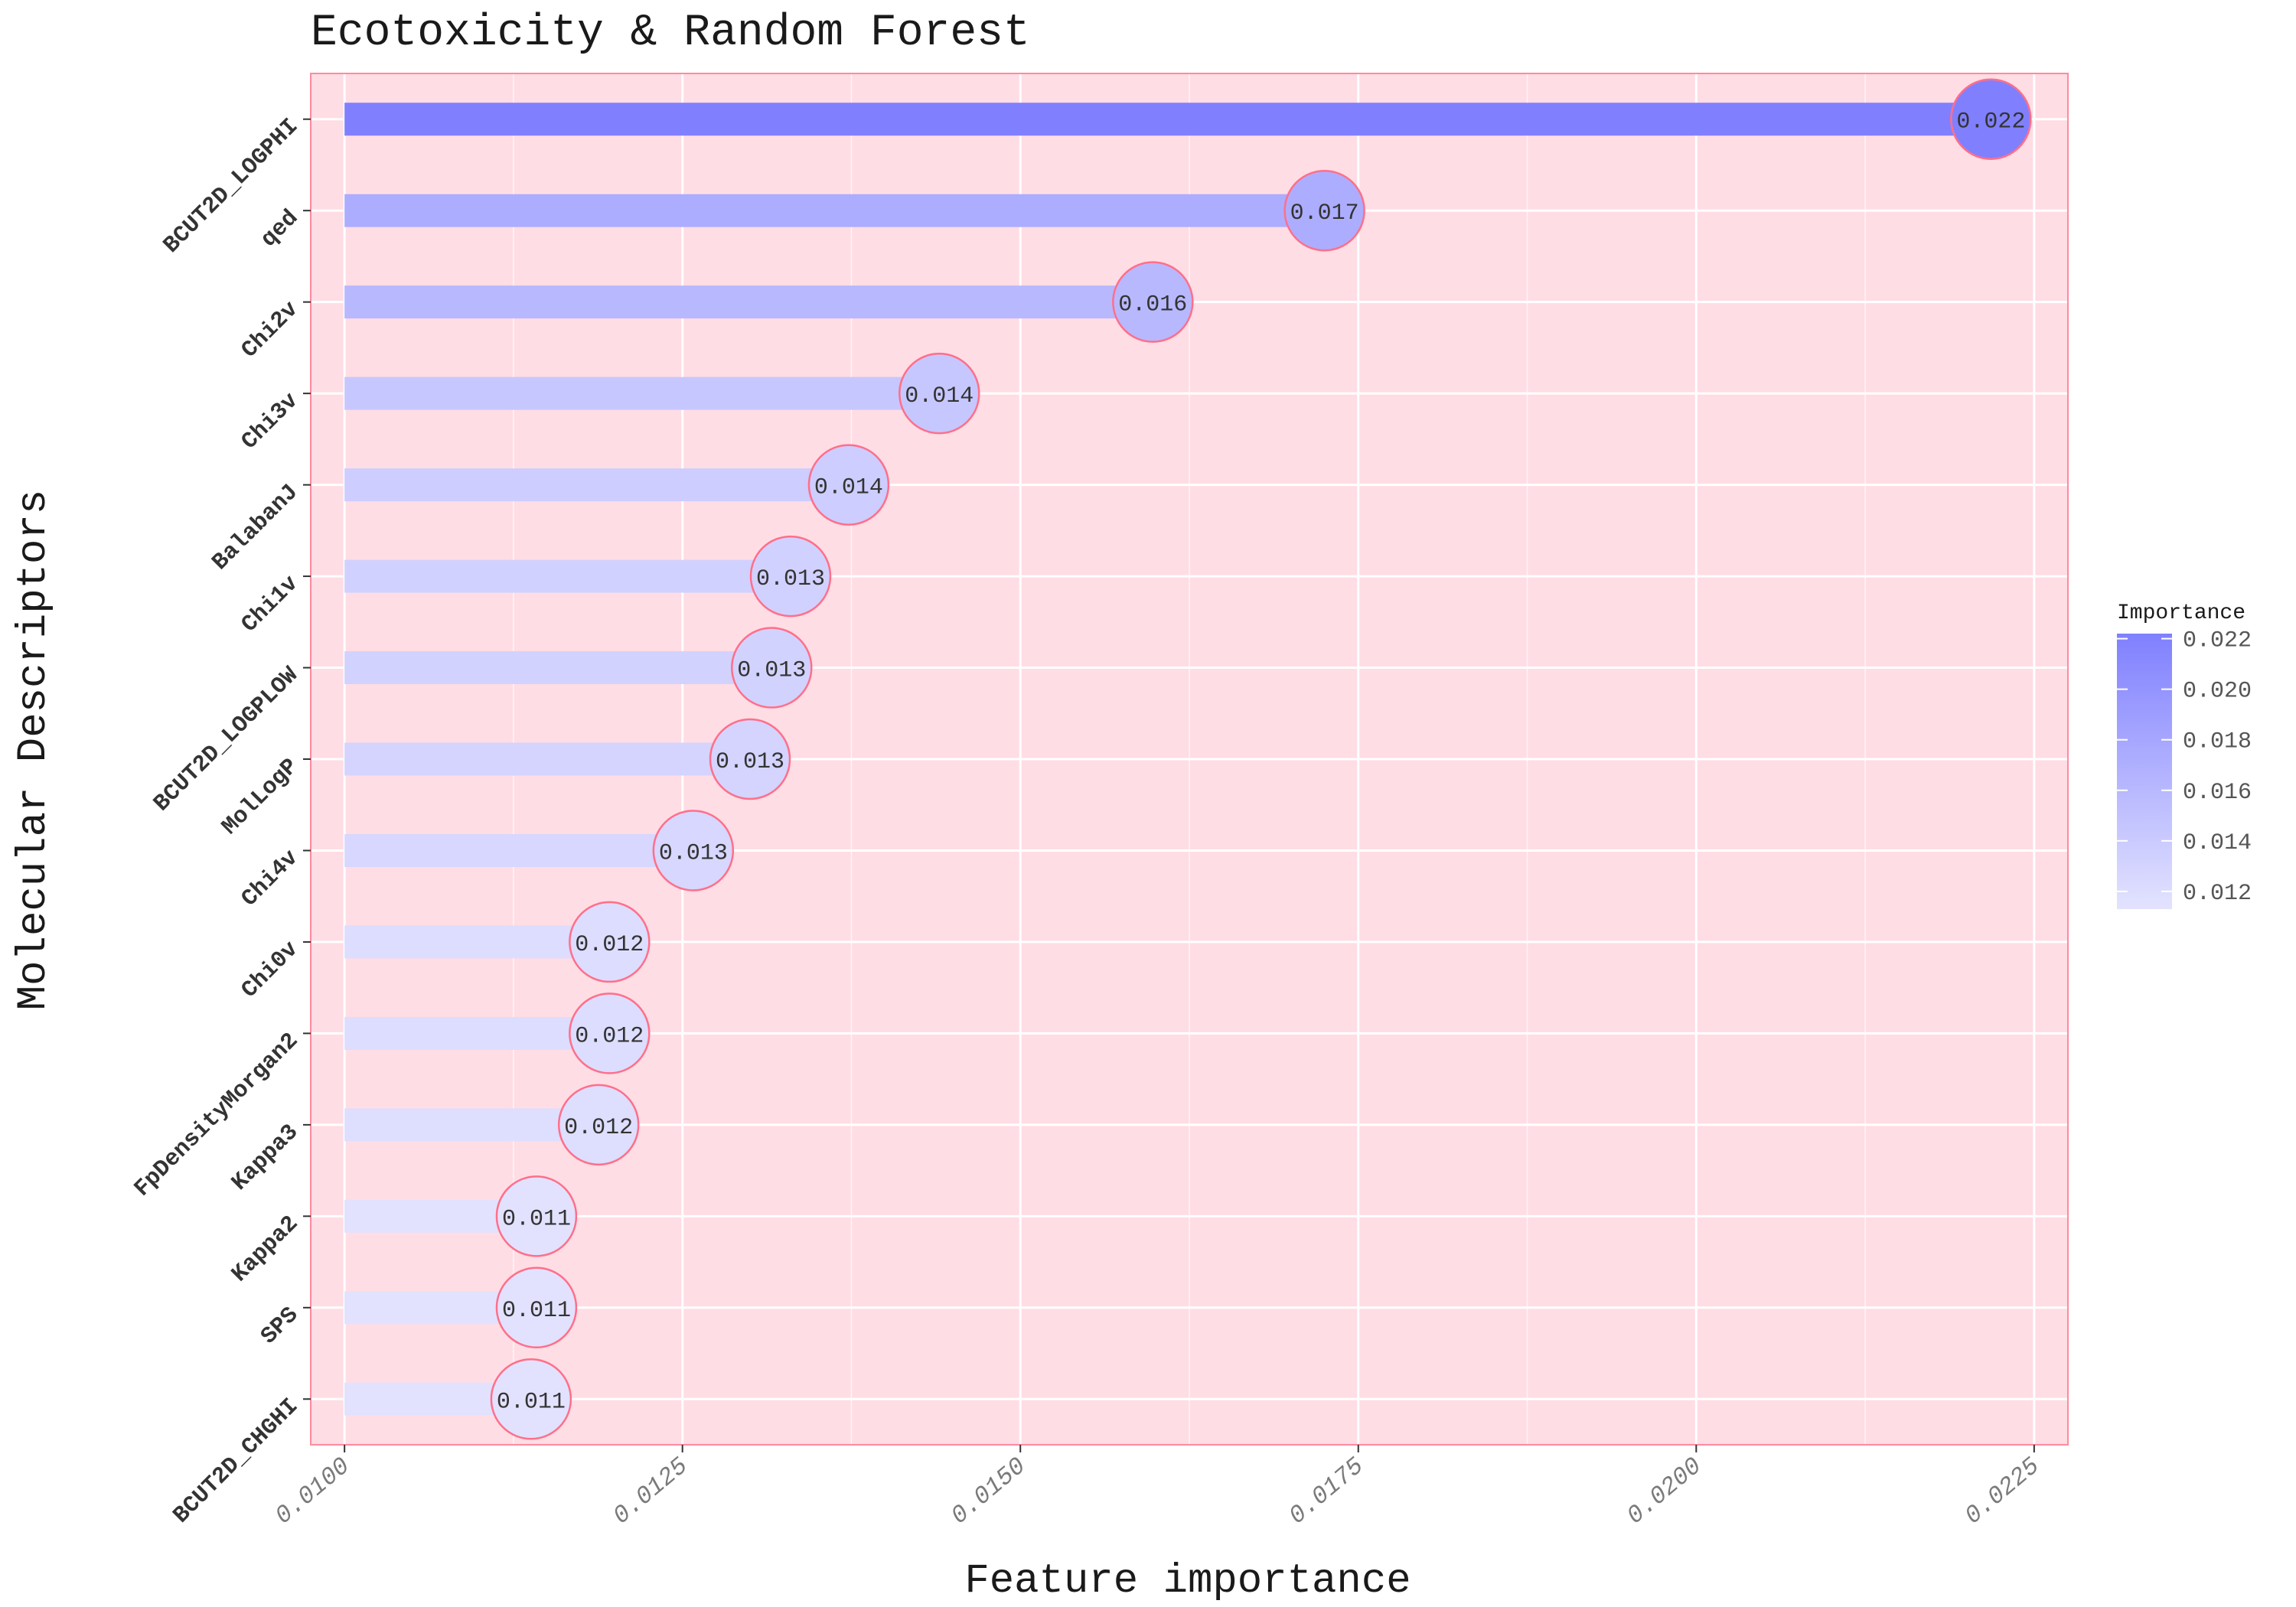 The width and height of the screenshot is (2296, 1607). Describe the element at coordinates (270, 878) in the screenshot. I see `y-tick-label: Chi4v` at that location.